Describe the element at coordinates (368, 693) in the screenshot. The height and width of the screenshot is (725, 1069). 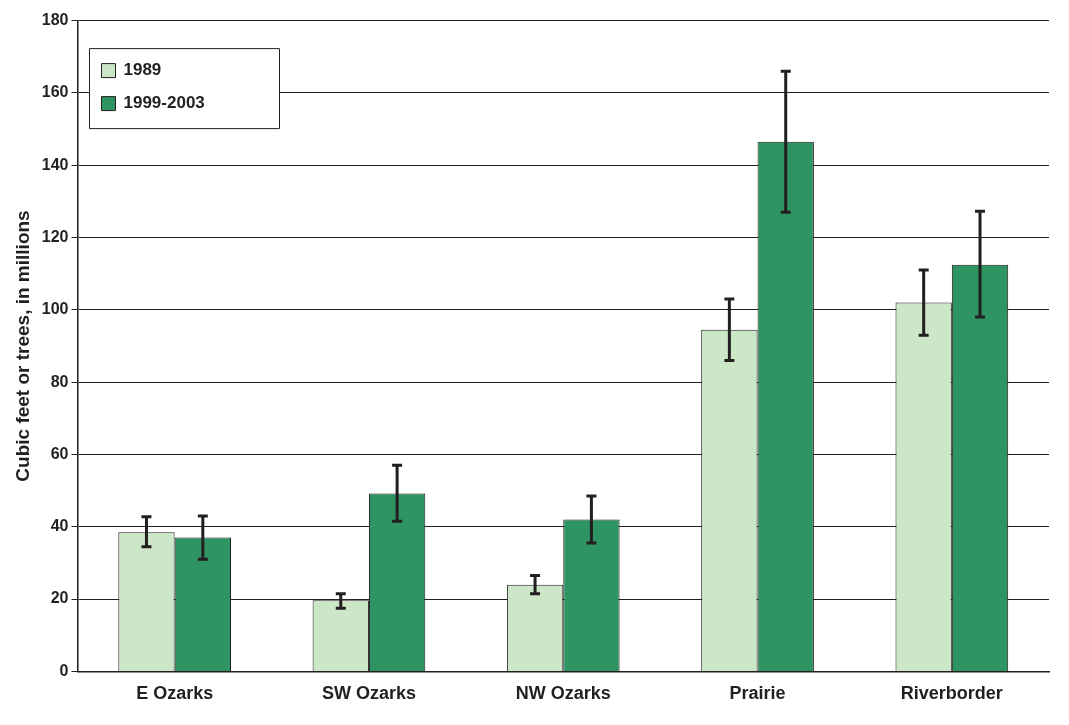
I see `x-tick-label: SW Ozarks` at that location.